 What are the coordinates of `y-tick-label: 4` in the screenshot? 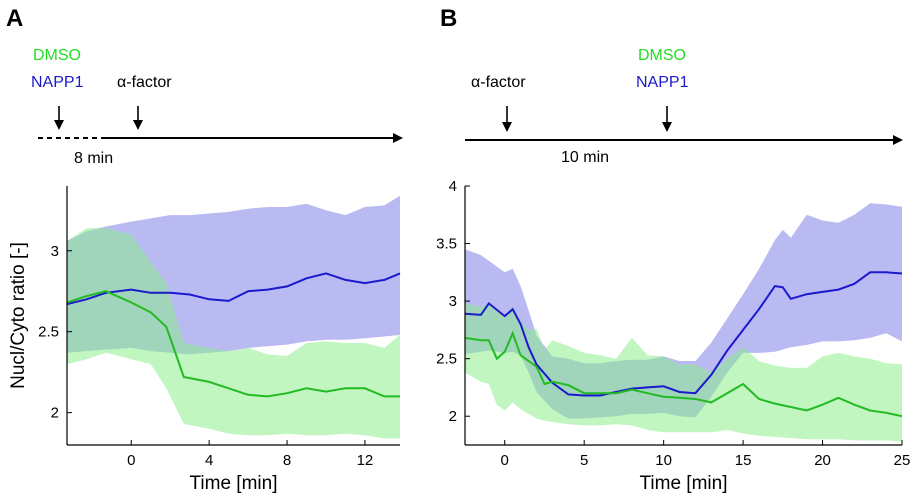 It's located at (453, 186).